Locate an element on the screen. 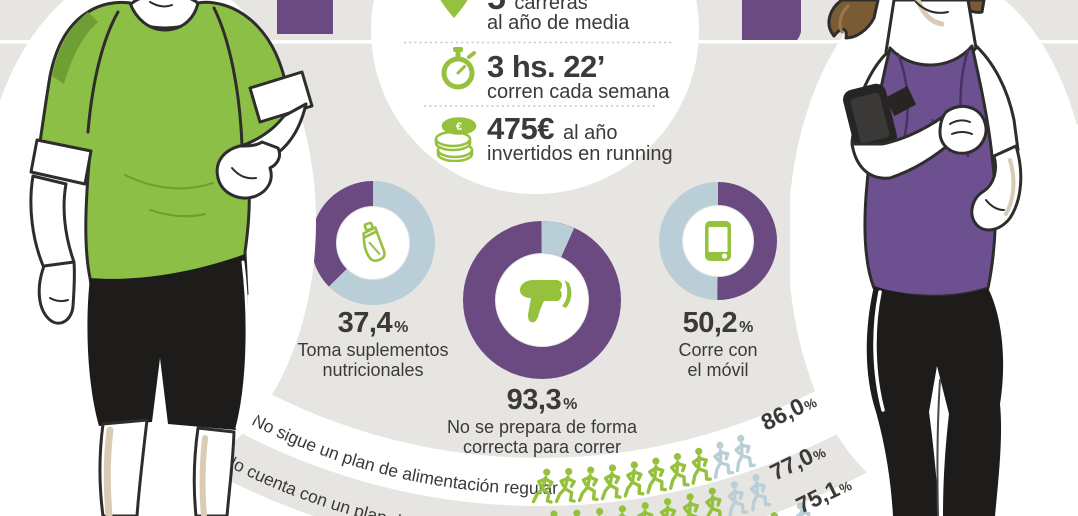 Image resolution: width=1078 pixels, height=516 pixels. donut-chart-supplements is located at coordinates (373, 243).